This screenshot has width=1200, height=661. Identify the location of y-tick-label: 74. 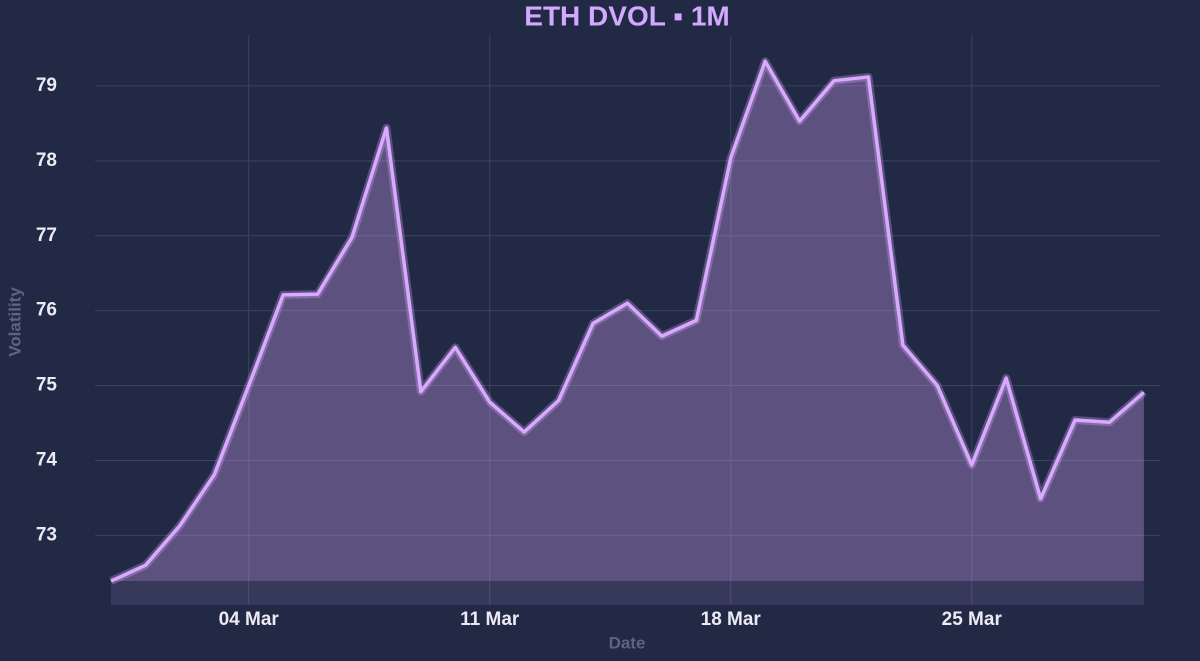
(47, 459).